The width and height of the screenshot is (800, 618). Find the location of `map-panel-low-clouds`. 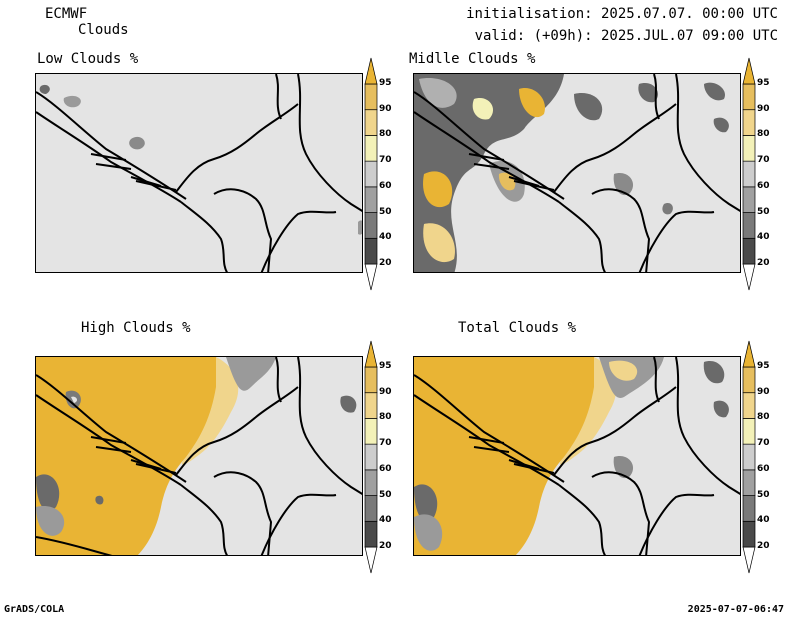

map-panel-low-clouds is located at coordinates (199, 173).